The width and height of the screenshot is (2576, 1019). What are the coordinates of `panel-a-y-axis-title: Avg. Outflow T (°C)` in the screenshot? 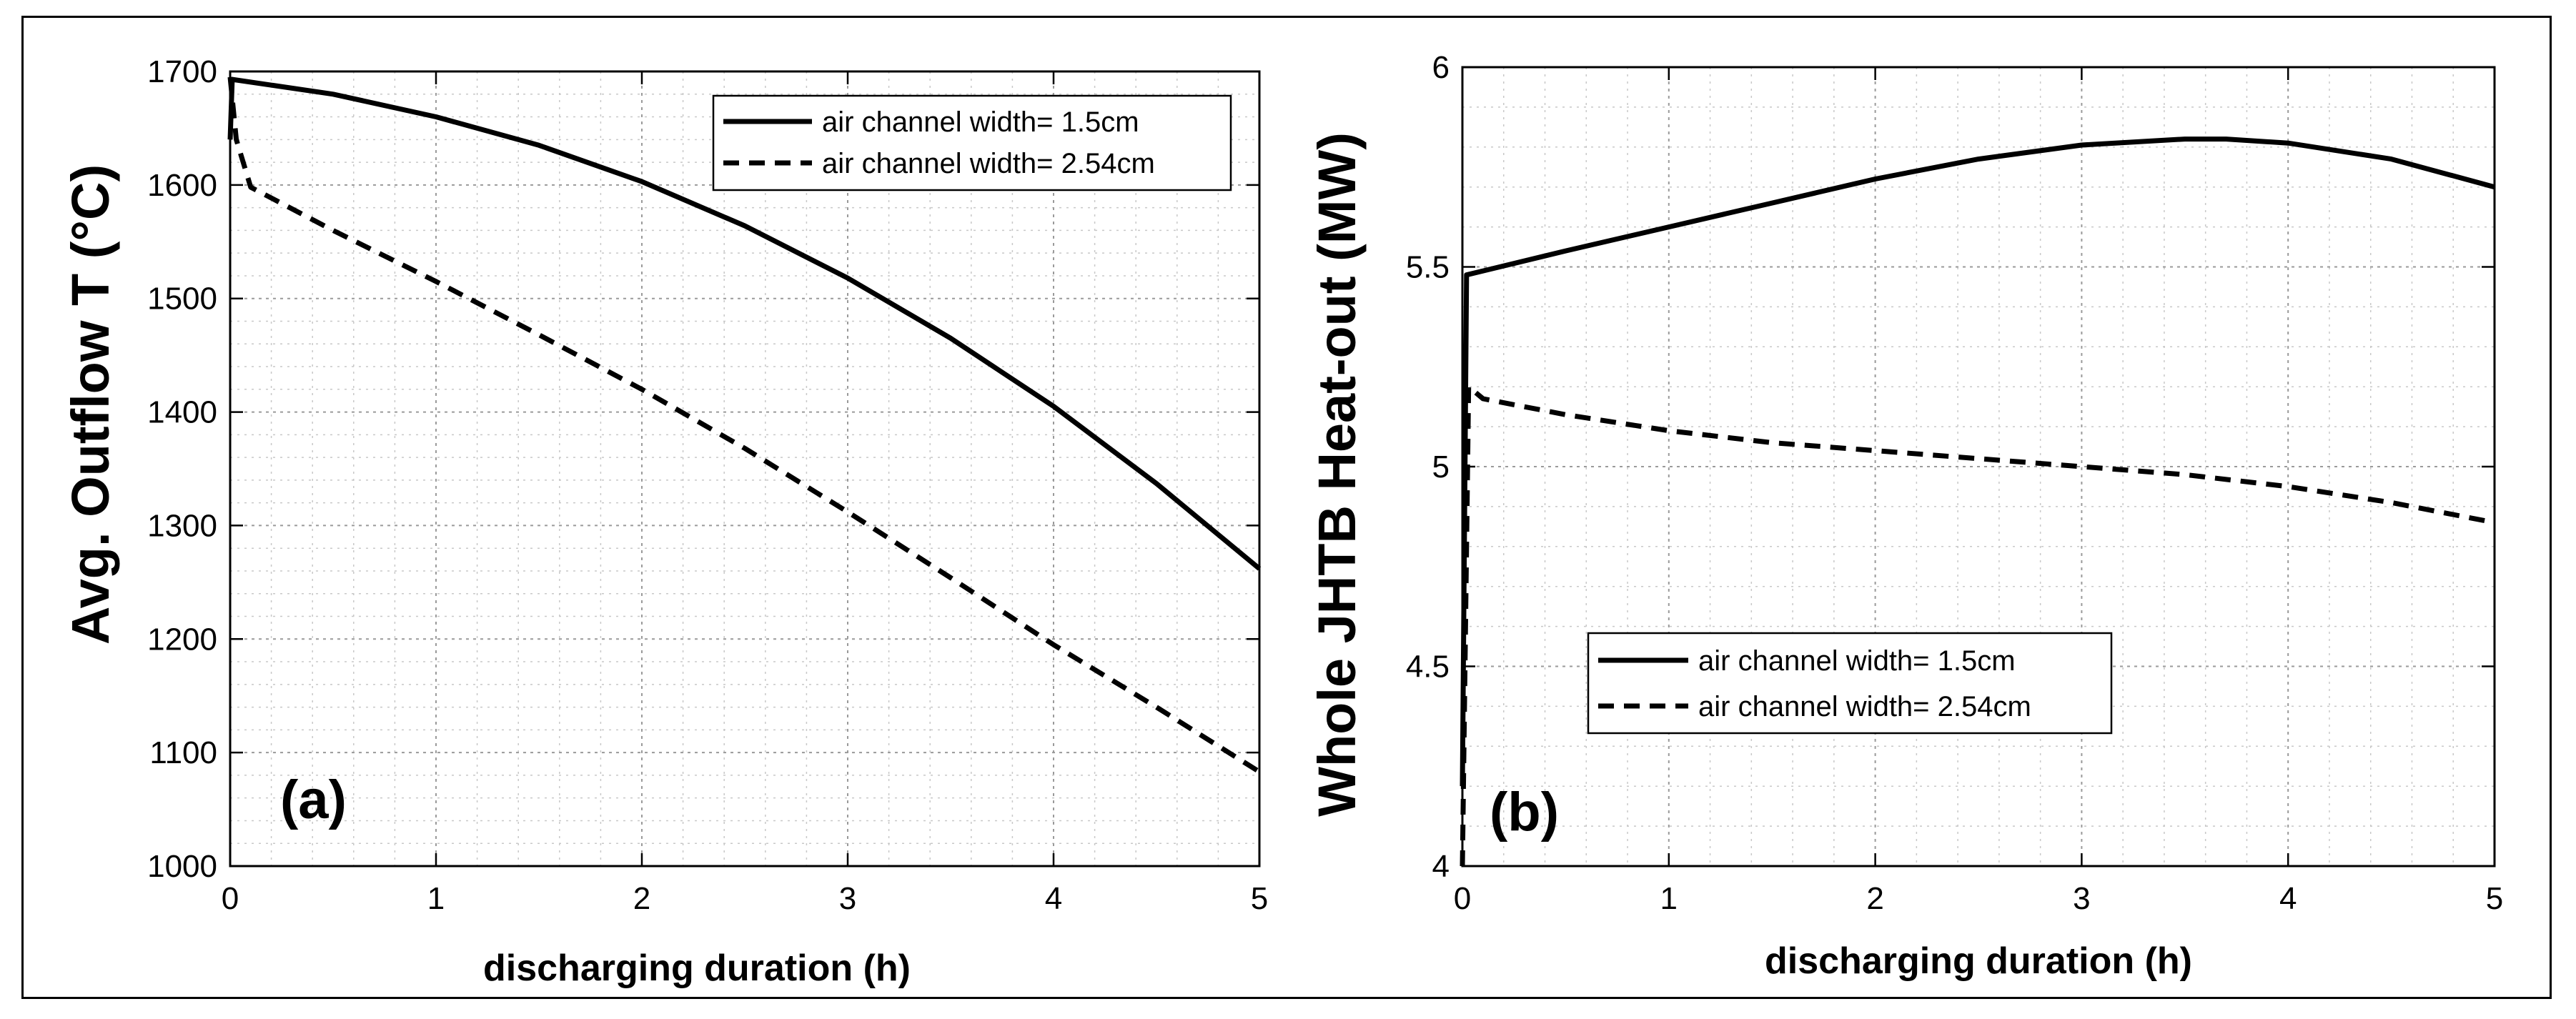 It's located at (91, 404).